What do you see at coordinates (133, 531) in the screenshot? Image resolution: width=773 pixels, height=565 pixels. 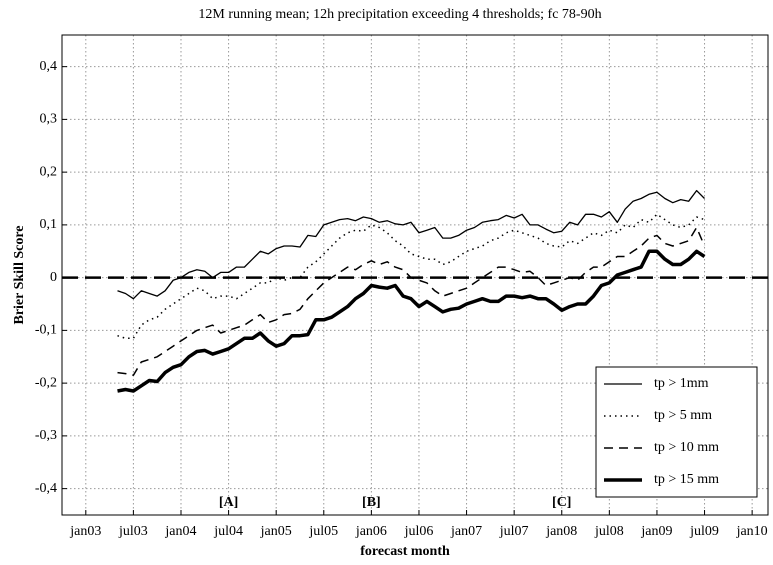 I see `x-tick-label: jul03` at bounding box center [133, 531].